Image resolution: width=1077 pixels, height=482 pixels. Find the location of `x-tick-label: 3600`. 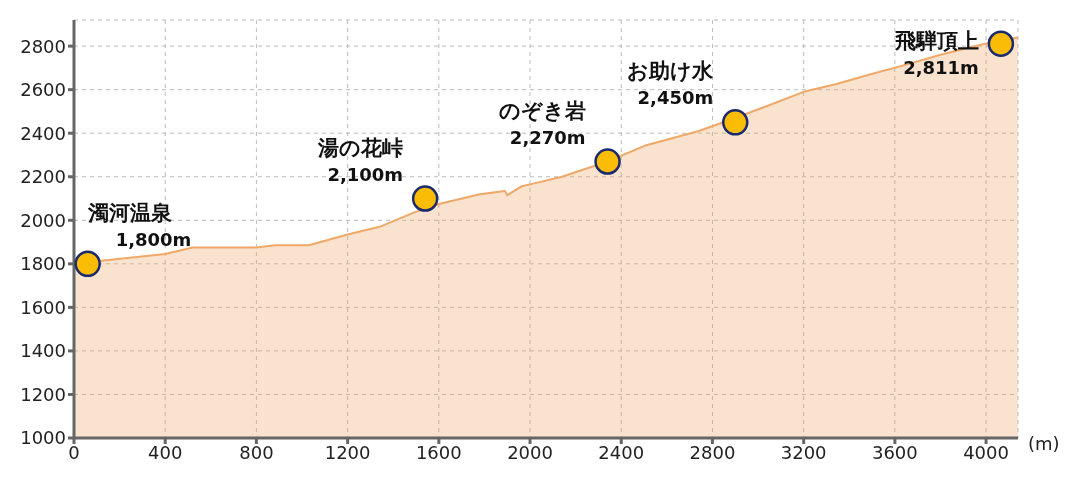

x-tick-label: 3600 is located at coordinates (894, 452).